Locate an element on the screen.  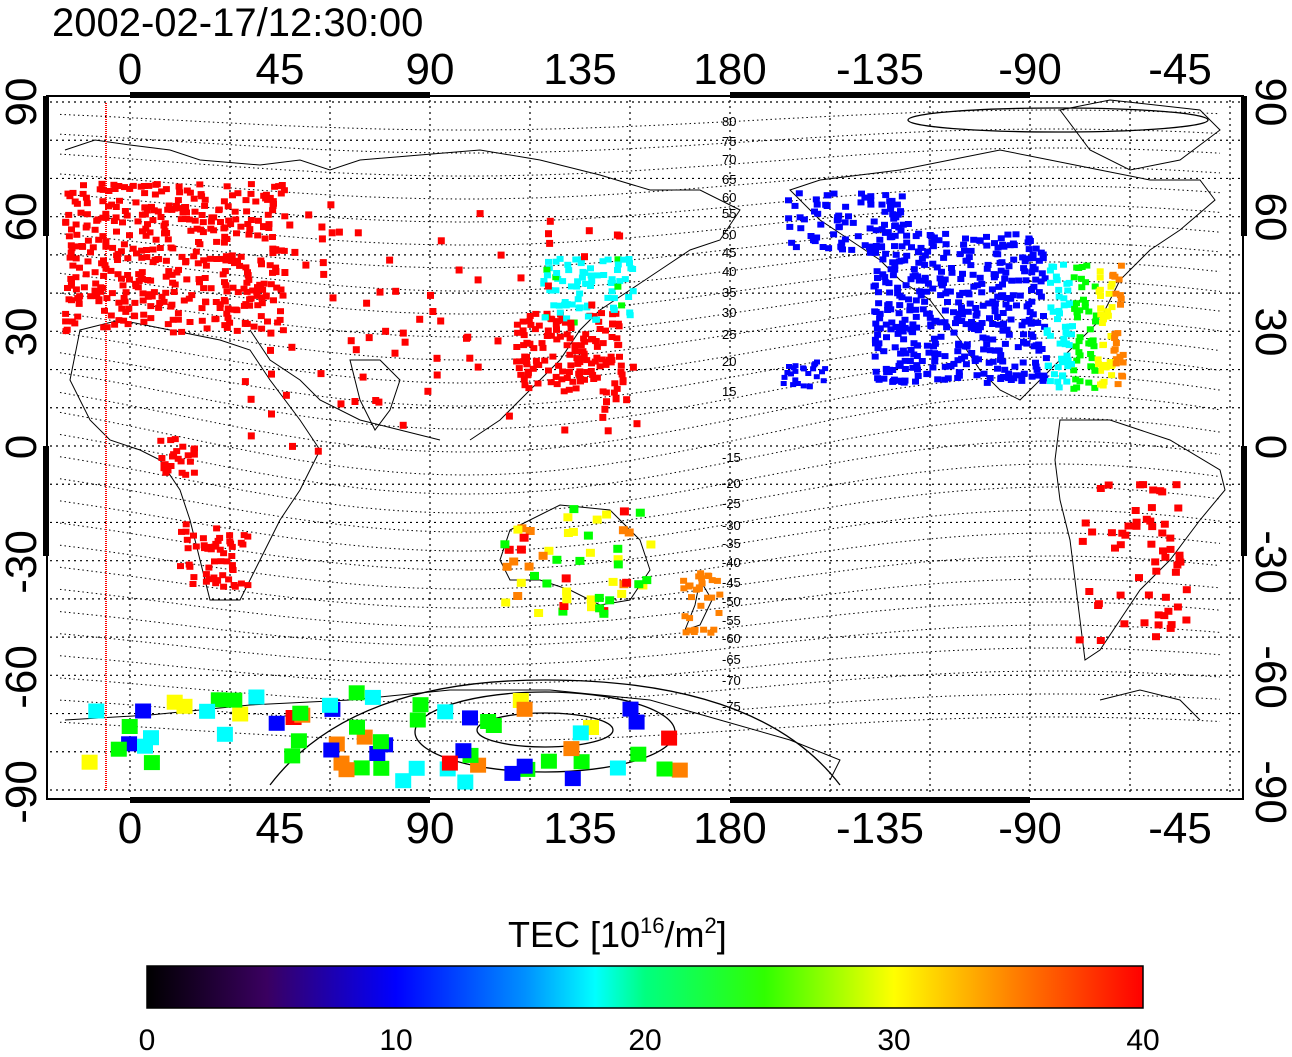
contour-value-label: 55 is located at coordinates (729, 213).